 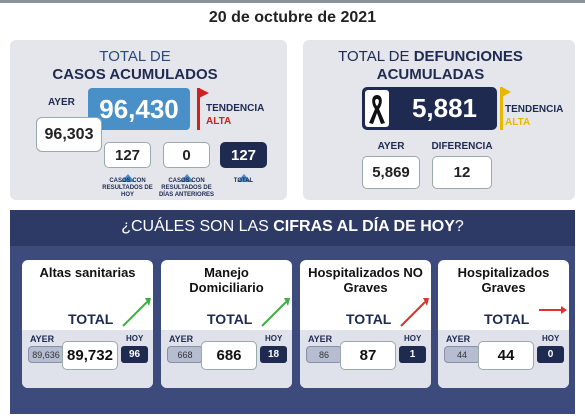 What do you see at coordinates (69, 134) in the screenshot?
I see `cases-yesterday: 96,303` at bounding box center [69, 134].